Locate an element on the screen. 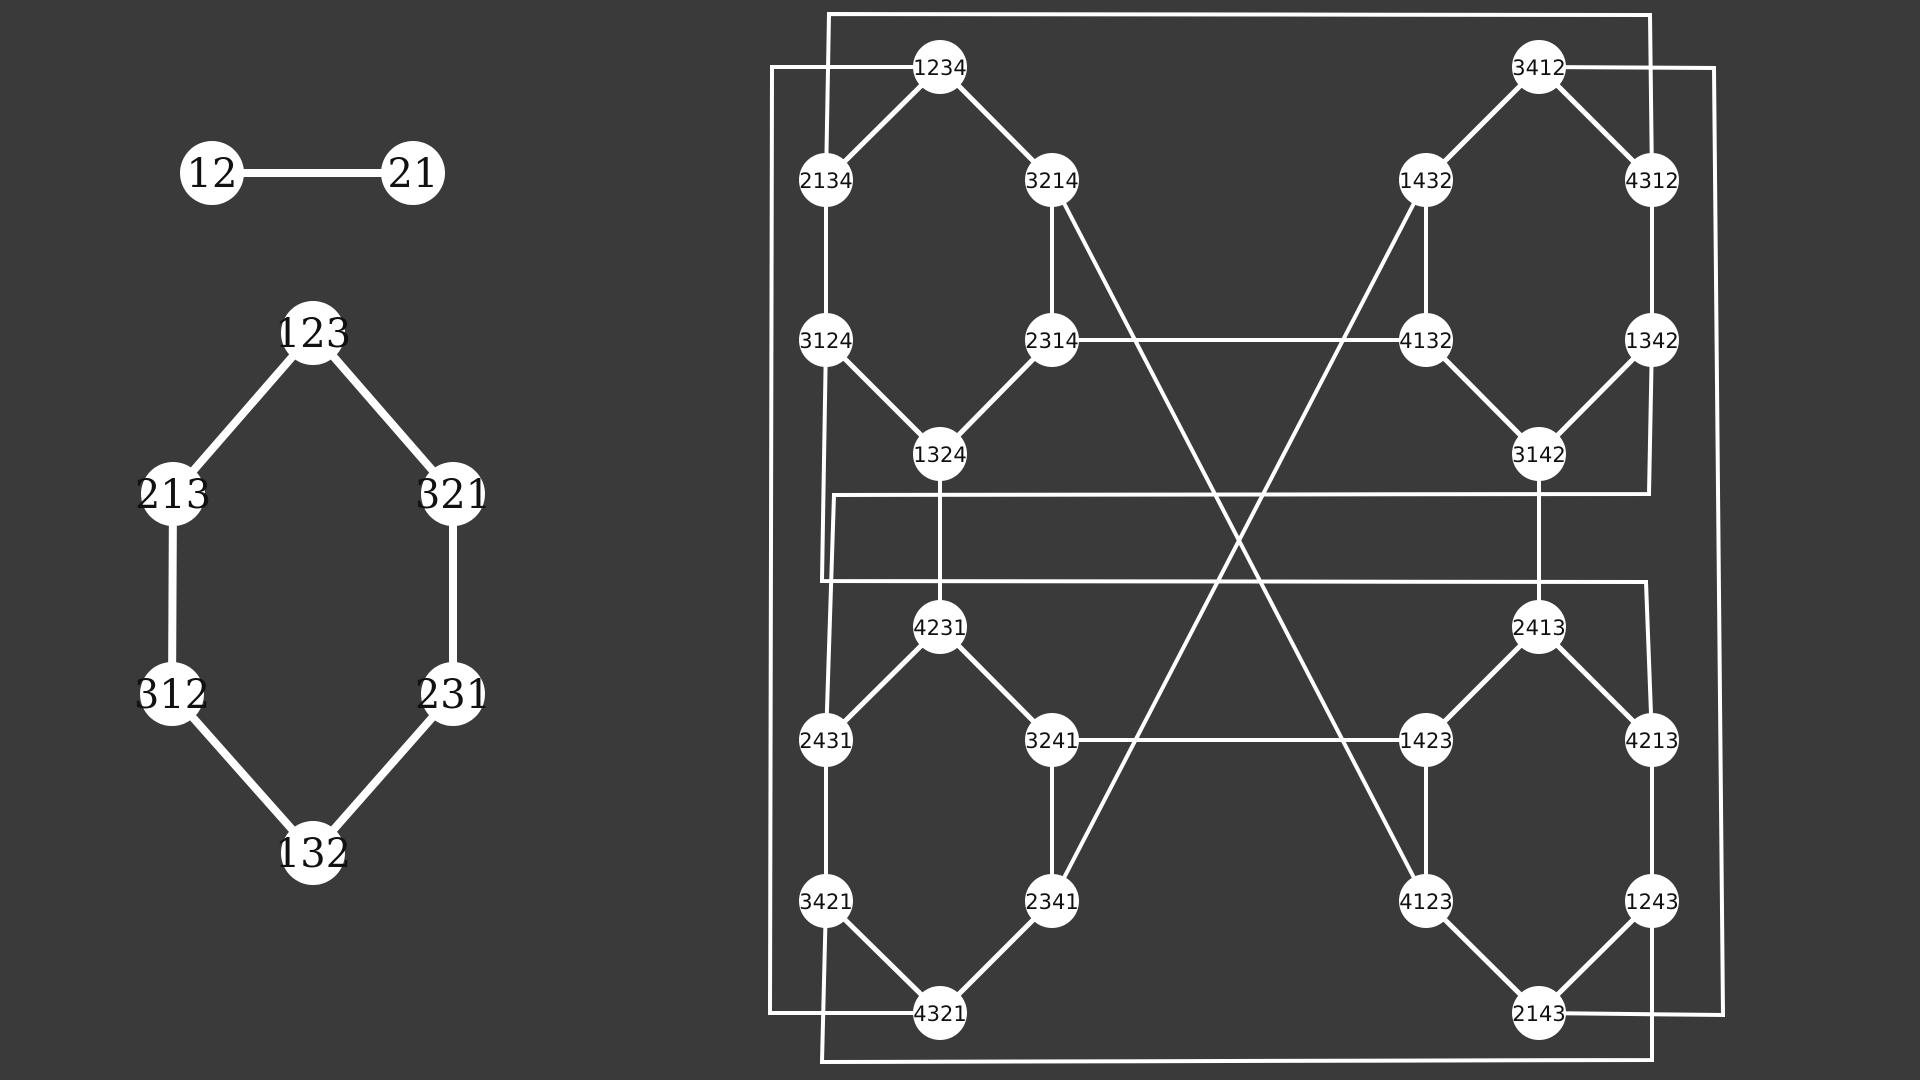 The width and height of the screenshot is (1920, 1080). node-label: 321 is located at coordinates (453, 495).